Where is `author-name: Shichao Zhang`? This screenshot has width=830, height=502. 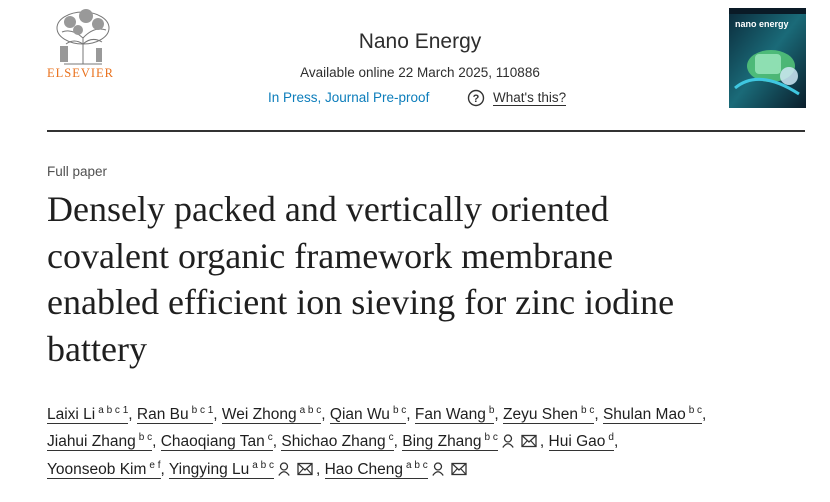
author-name: Shichao Zhang is located at coordinates (333, 441).